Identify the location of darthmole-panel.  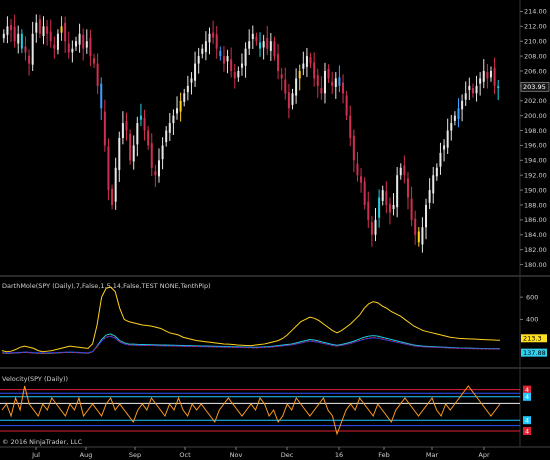
(251, 320).